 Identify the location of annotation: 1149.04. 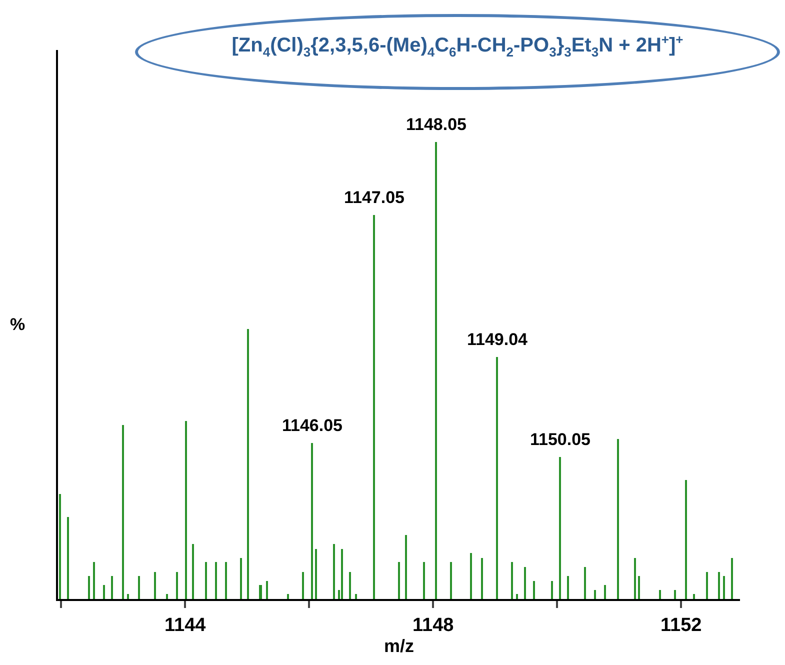
(497, 339).